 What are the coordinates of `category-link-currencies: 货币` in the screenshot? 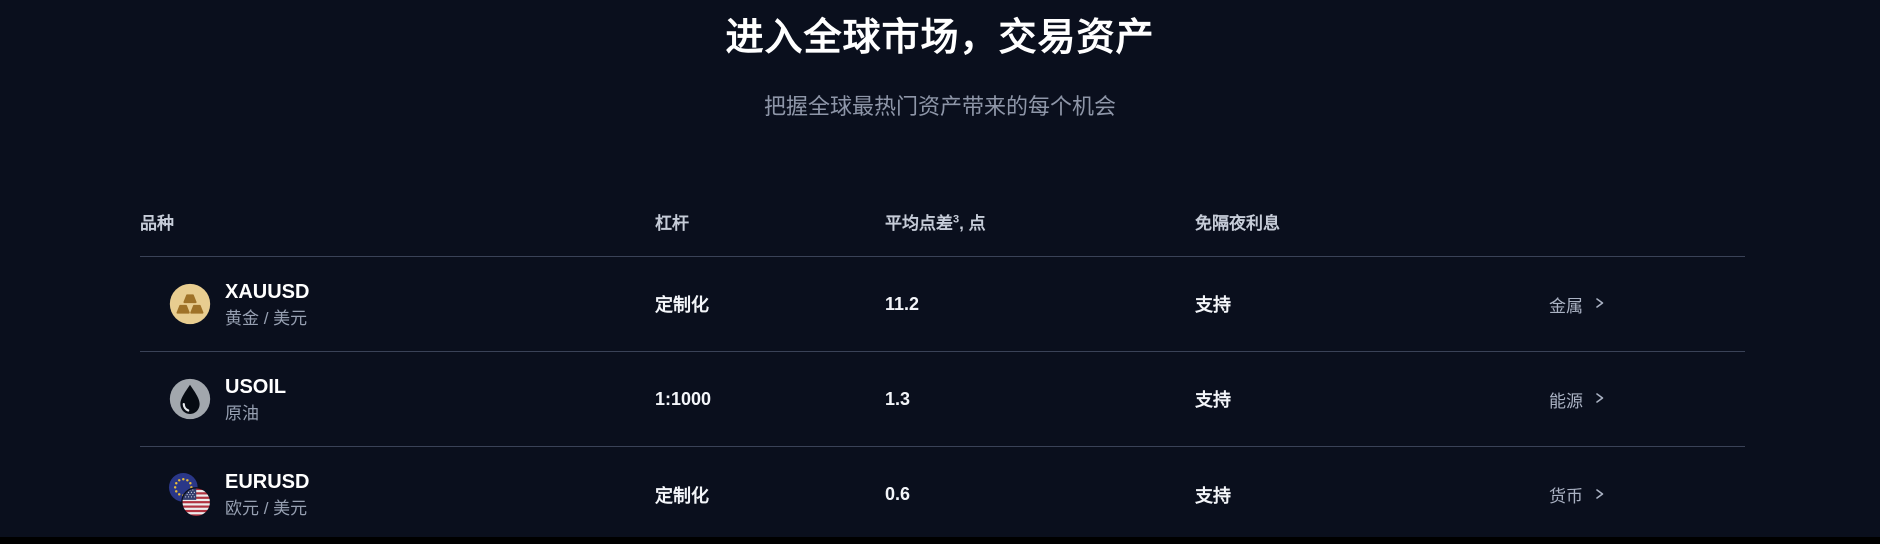 It's located at (1577, 494).